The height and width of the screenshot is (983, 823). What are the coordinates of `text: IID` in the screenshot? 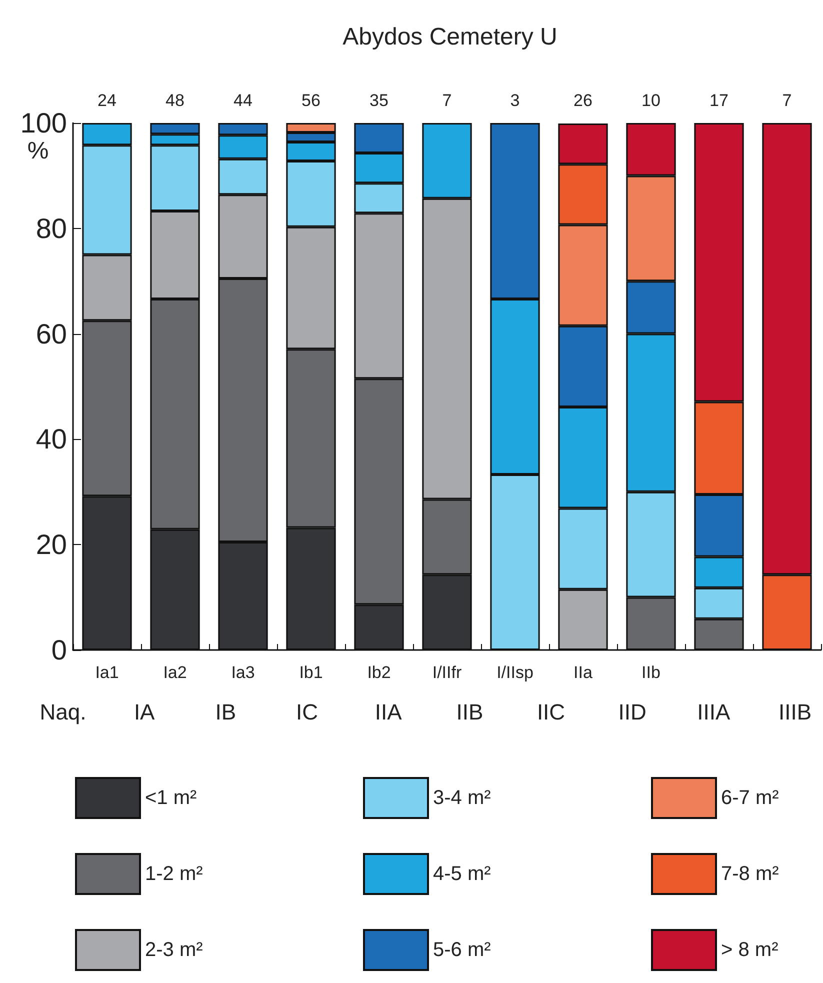 It's located at (632, 712).